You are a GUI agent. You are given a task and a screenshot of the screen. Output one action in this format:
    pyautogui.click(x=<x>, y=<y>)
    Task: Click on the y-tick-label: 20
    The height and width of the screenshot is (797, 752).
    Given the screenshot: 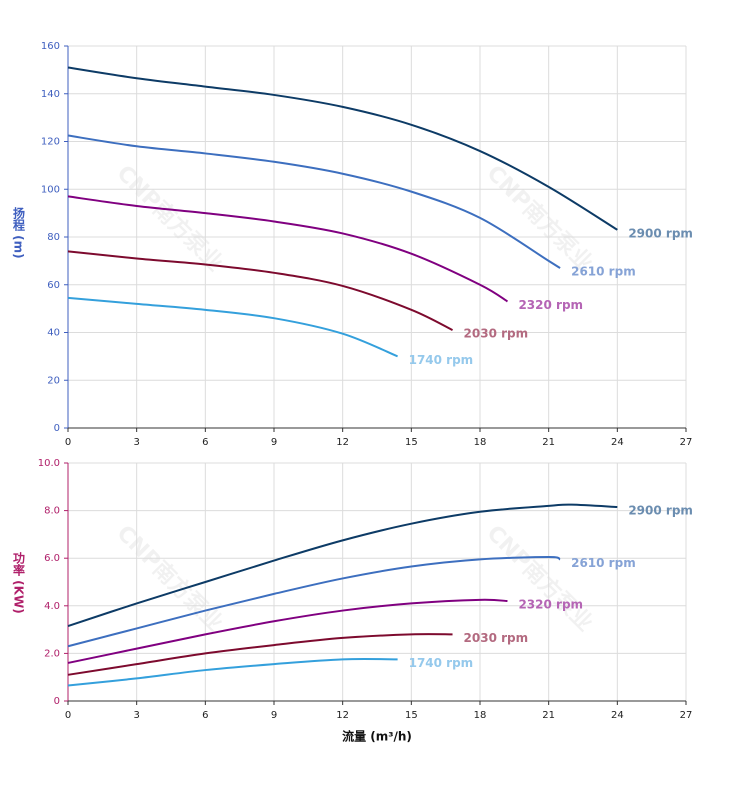 What is the action you would take?
    pyautogui.click(x=53, y=380)
    